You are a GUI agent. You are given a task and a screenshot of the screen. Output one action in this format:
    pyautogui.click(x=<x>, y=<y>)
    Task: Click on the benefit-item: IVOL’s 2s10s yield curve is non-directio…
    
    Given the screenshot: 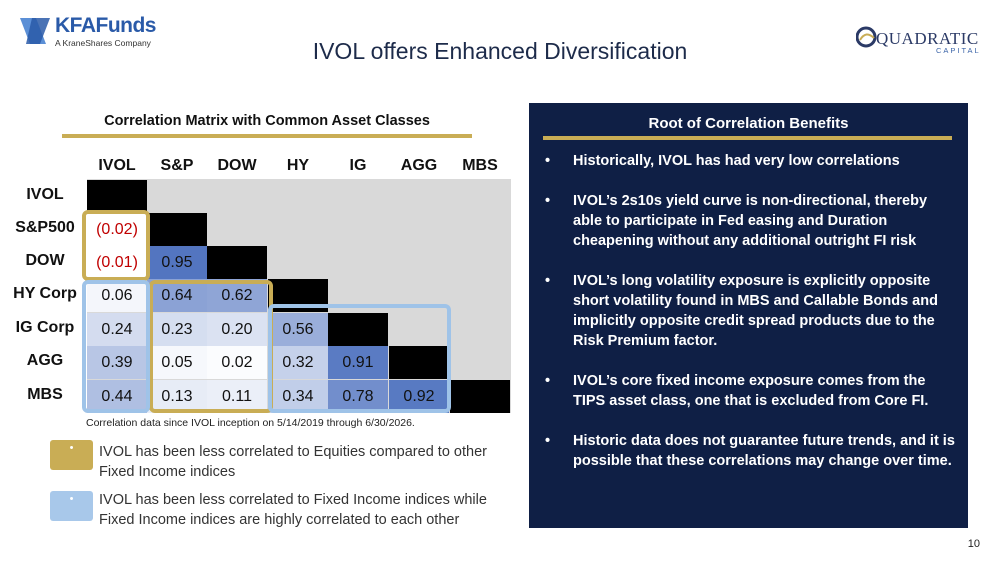 What is the action you would take?
    pyautogui.click(x=749, y=221)
    